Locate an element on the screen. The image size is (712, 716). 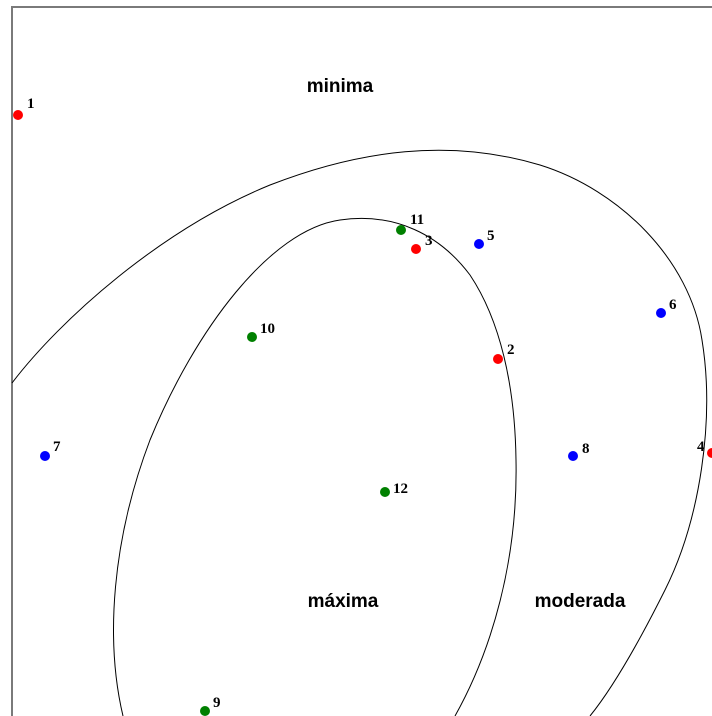
point-9-marker is located at coordinates (205, 711).